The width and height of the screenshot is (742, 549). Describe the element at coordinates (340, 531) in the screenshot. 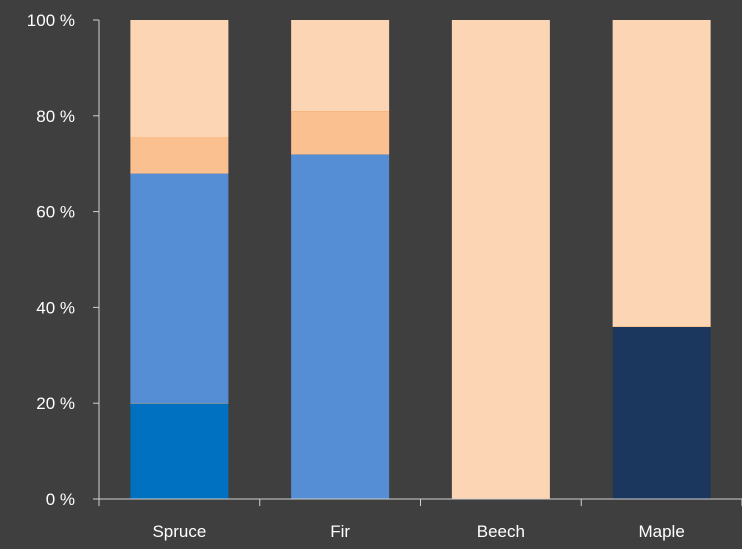

I see `x-tick-label-fir: Fir` at that location.